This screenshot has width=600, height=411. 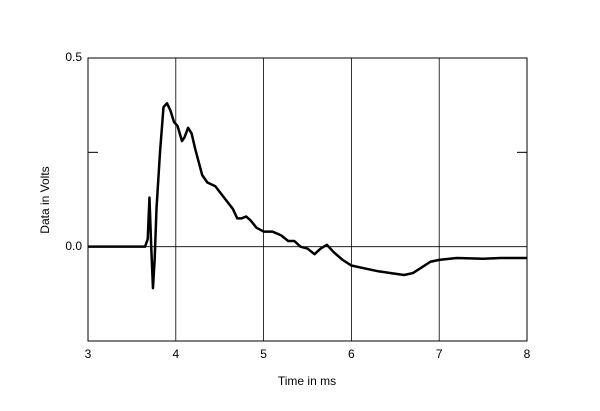 What do you see at coordinates (73, 57) in the screenshot?
I see `y-tick-label: 0.5` at bounding box center [73, 57].